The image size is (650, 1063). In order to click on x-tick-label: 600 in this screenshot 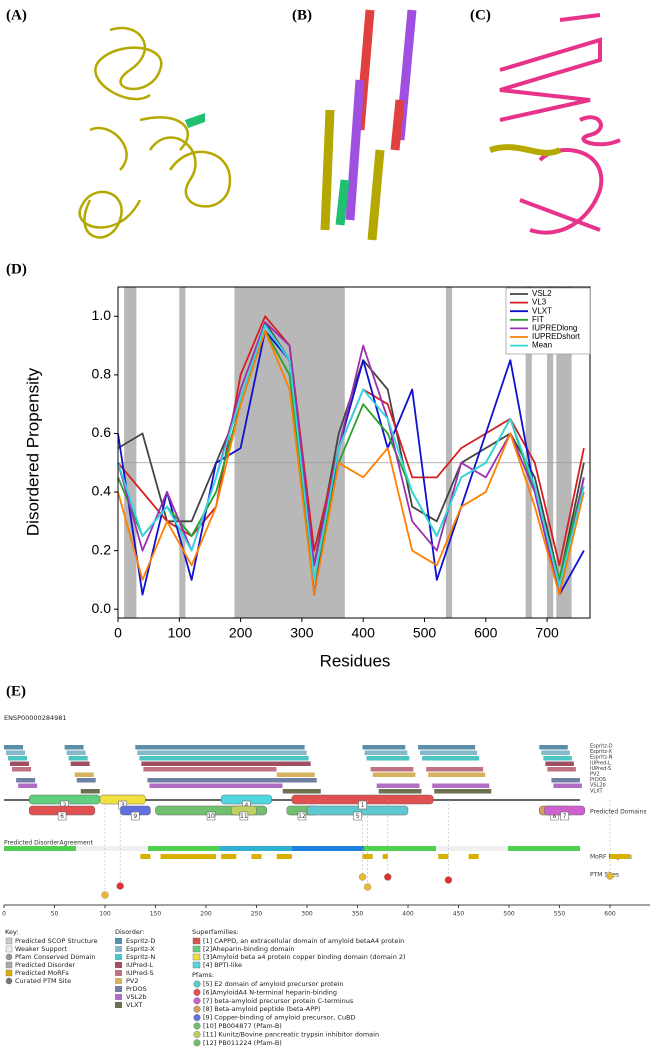, I will do `click(486, 633)`.